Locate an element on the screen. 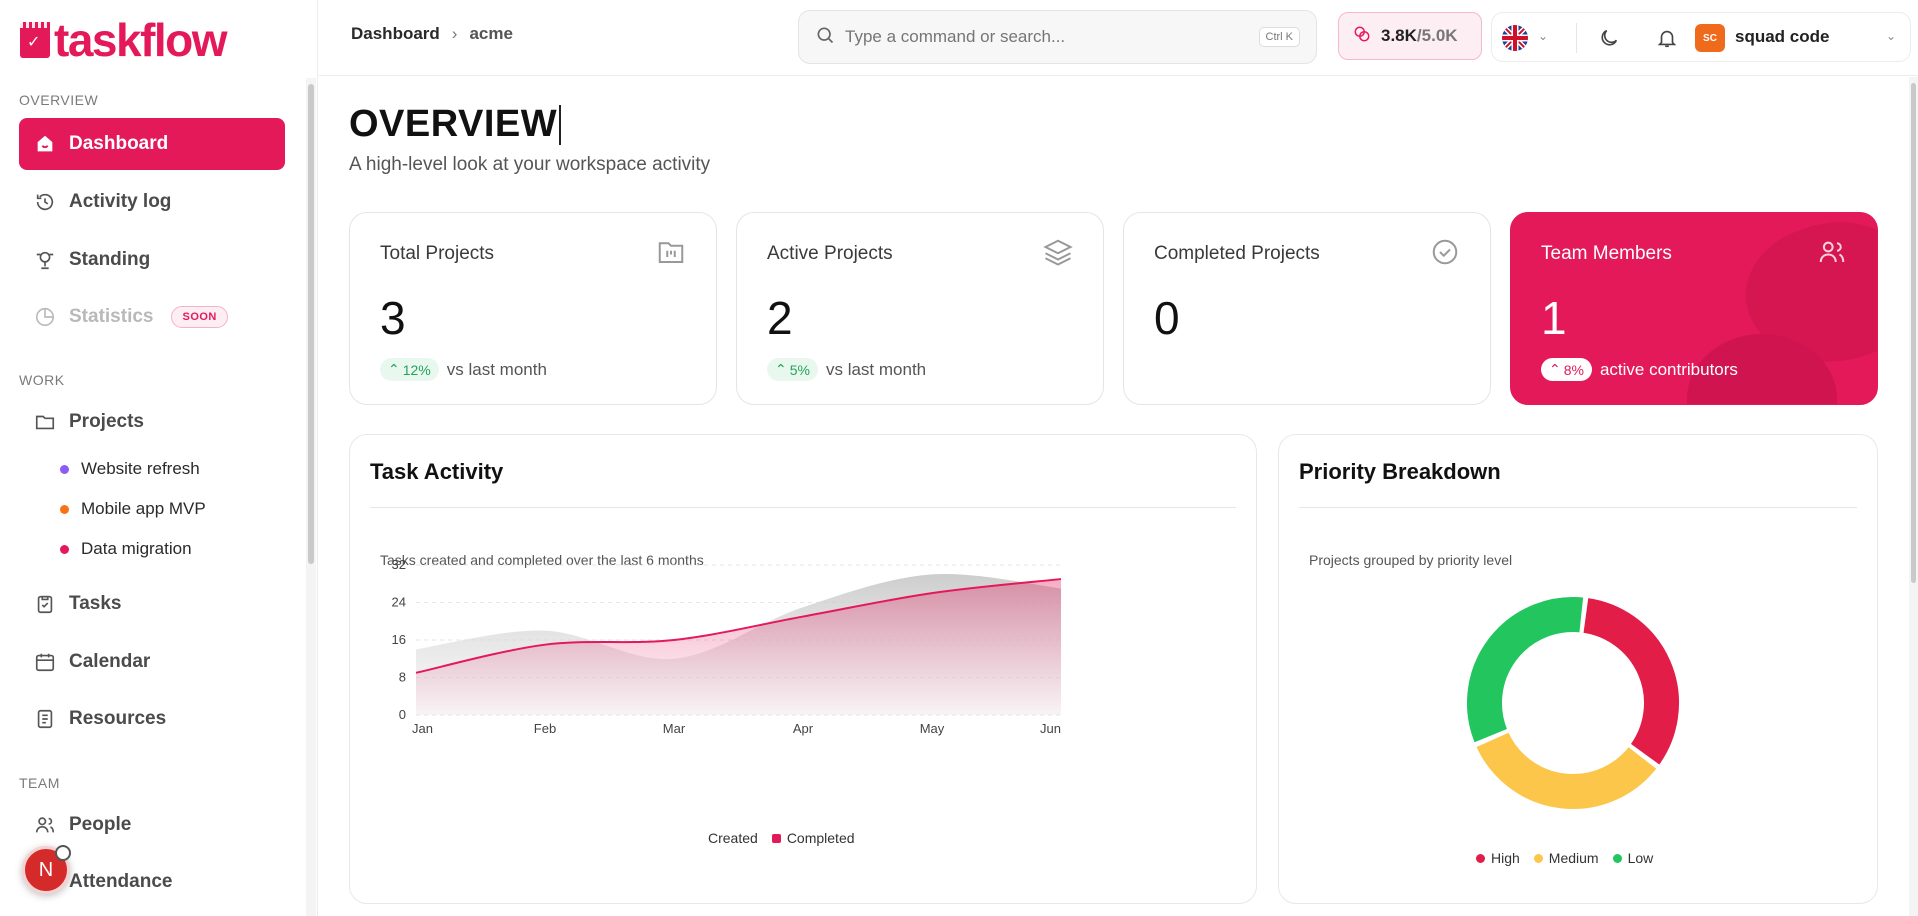  project-item-data-migration: Data migration is located at coordinates (126, 549).